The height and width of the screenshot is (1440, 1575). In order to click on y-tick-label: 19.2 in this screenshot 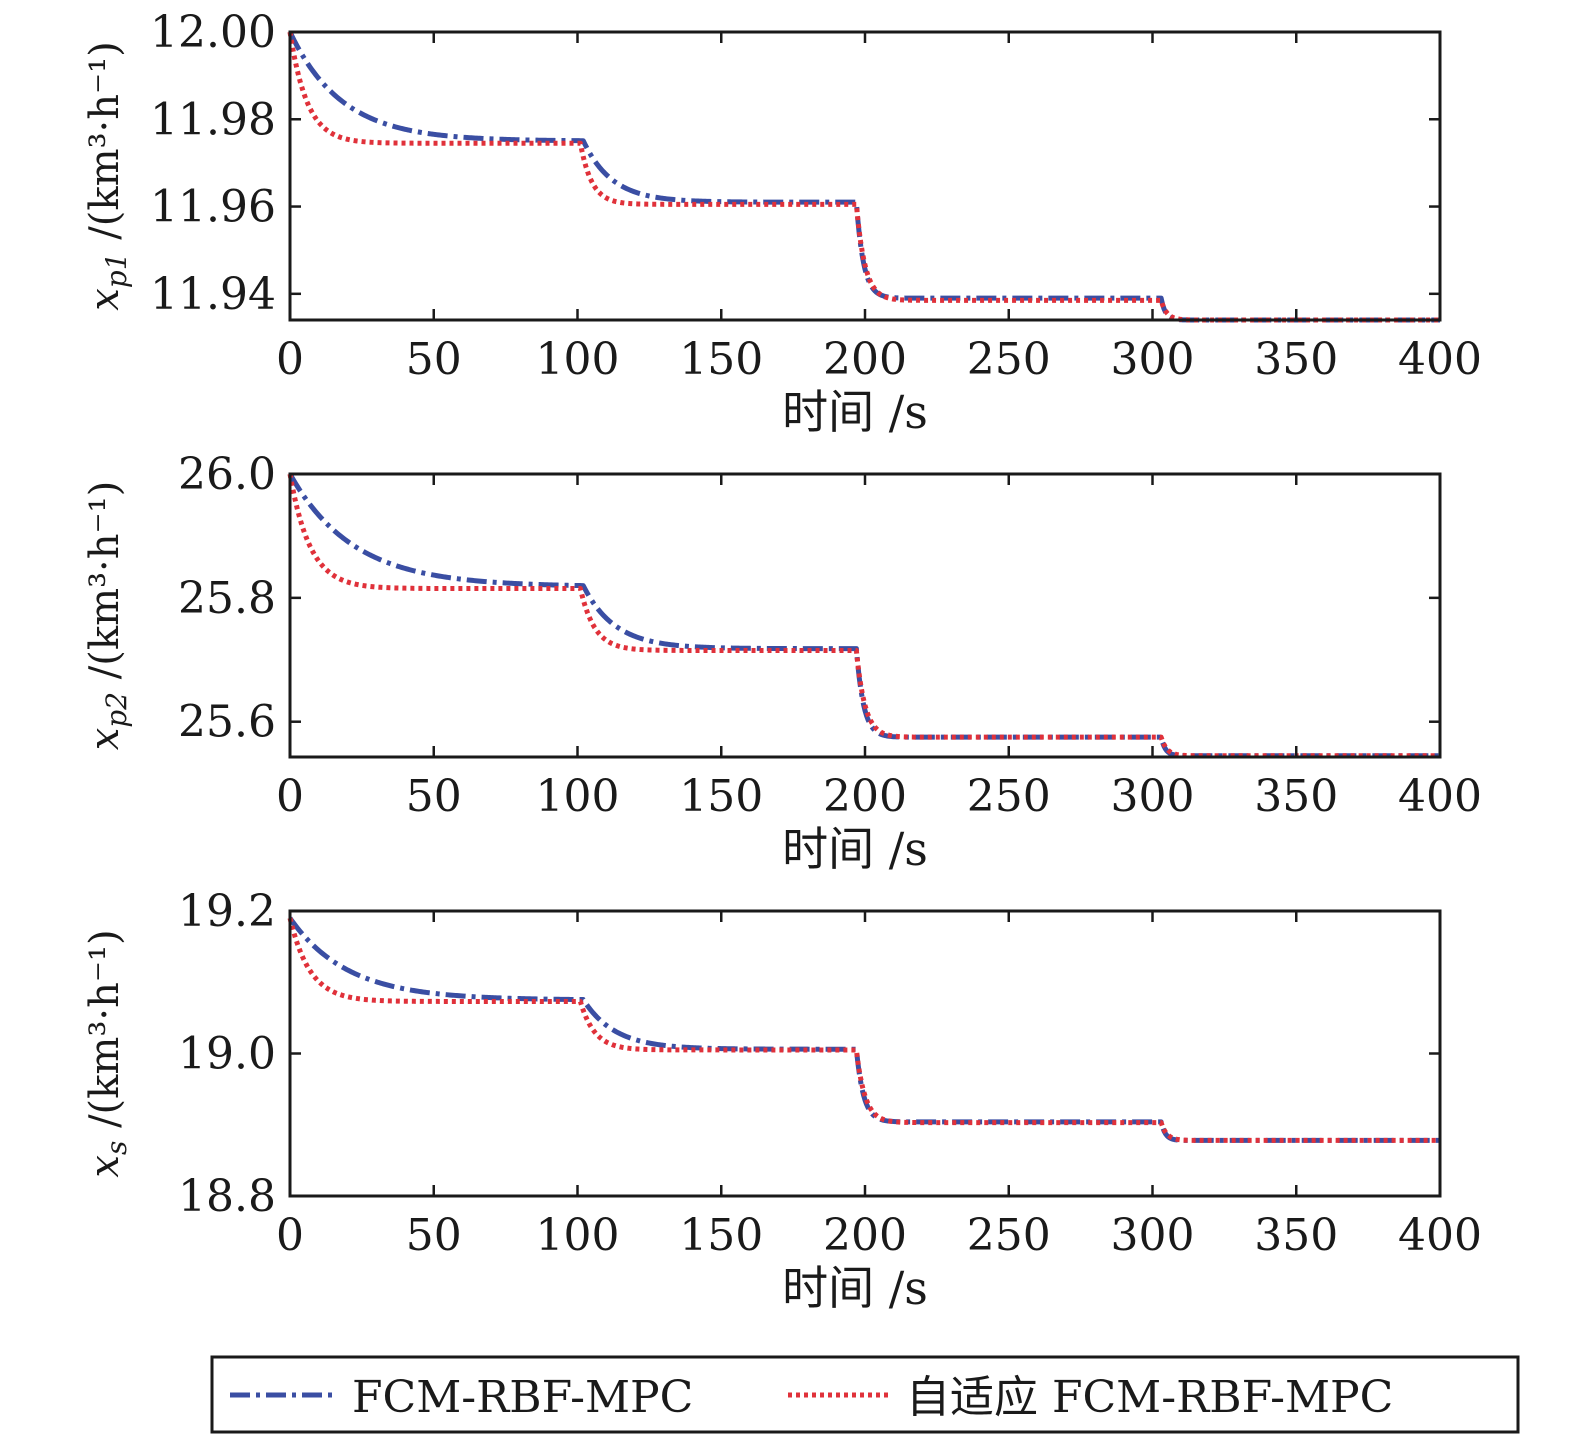, I will do `click(227, 911)`.